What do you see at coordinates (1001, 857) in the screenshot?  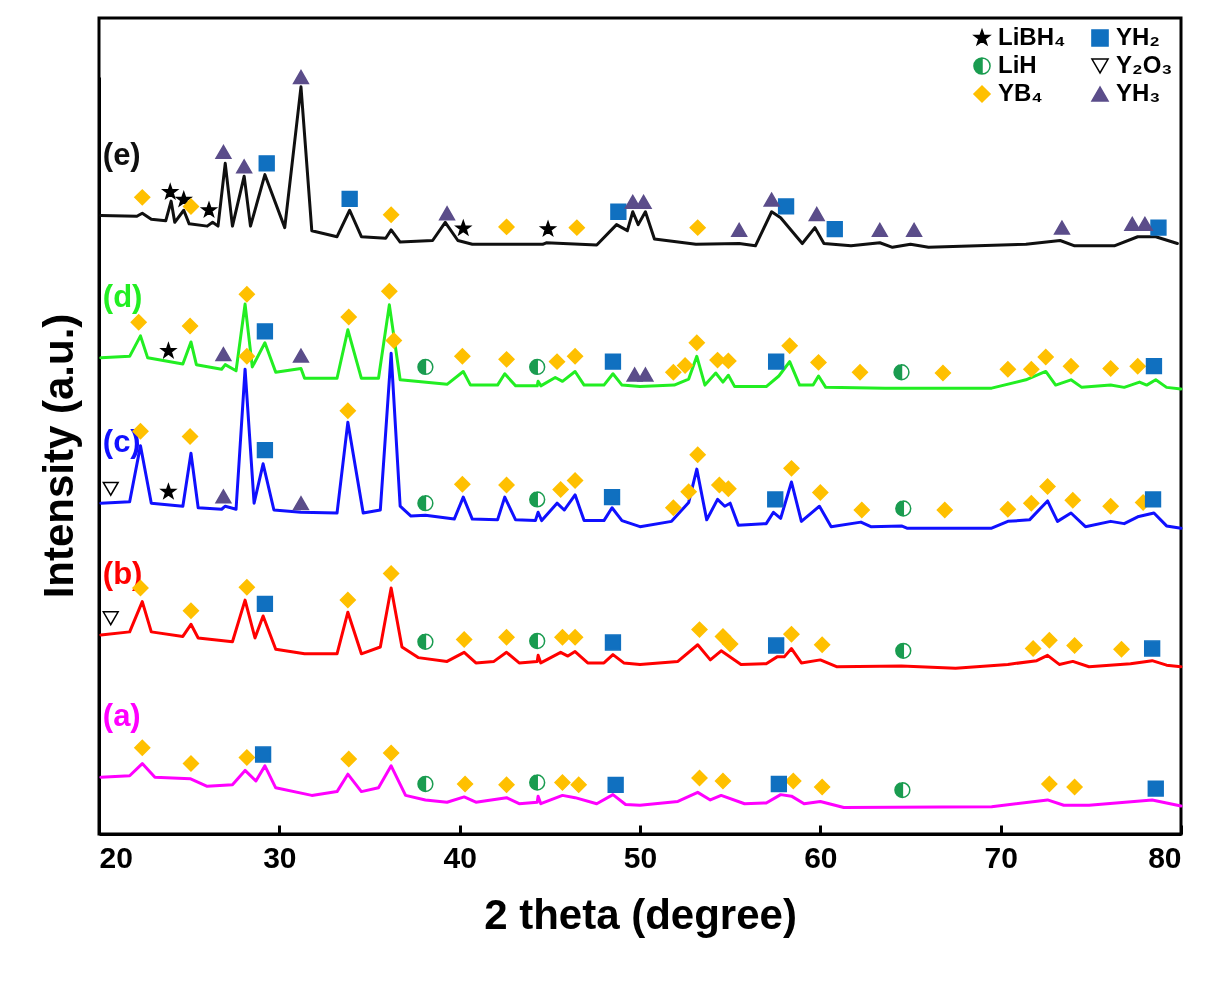 I see `x-tick-label: 70` at bounding box center [1001, 857].